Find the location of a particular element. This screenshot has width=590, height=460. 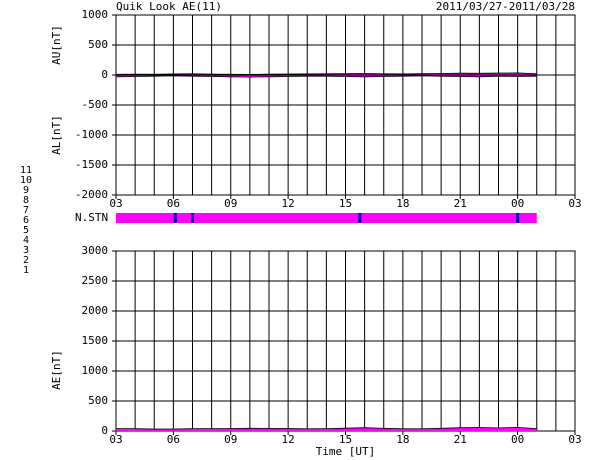

y-tick-label: -1000 is located at coordinates (91, 134).